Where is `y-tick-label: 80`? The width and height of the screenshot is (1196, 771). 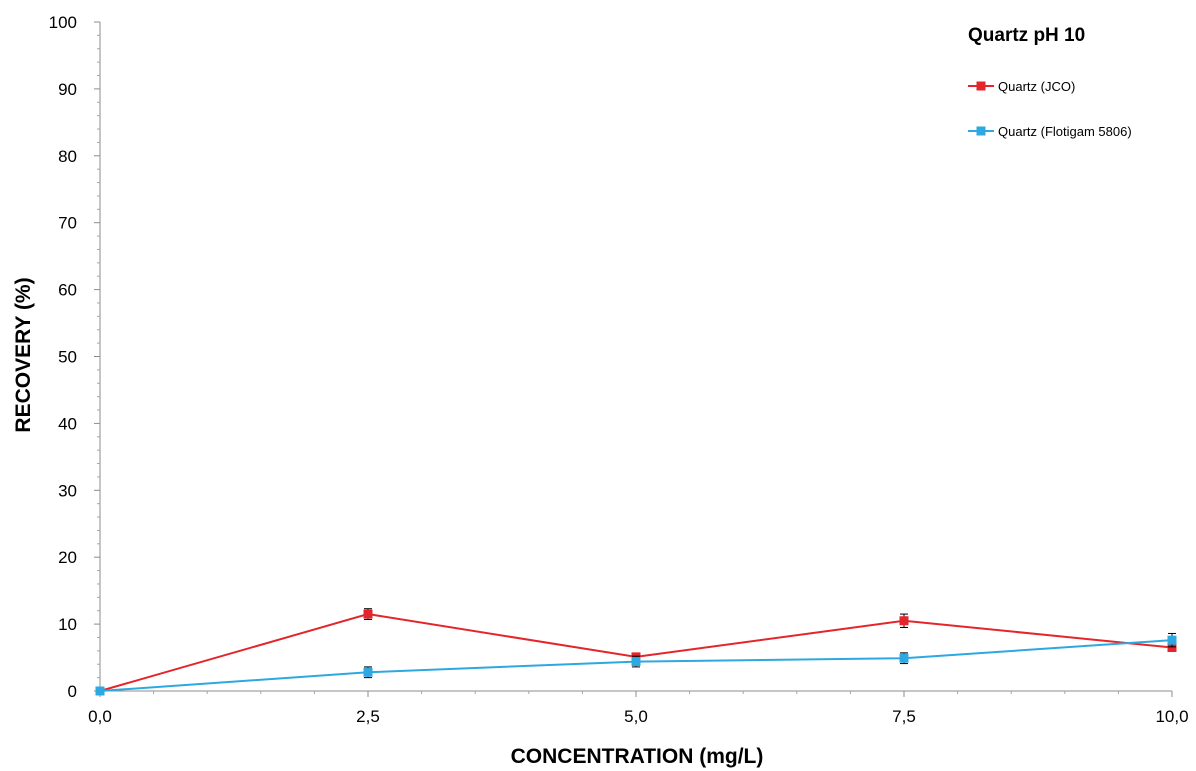
y-tick-label: 80 is located at coordinates (67, 156).